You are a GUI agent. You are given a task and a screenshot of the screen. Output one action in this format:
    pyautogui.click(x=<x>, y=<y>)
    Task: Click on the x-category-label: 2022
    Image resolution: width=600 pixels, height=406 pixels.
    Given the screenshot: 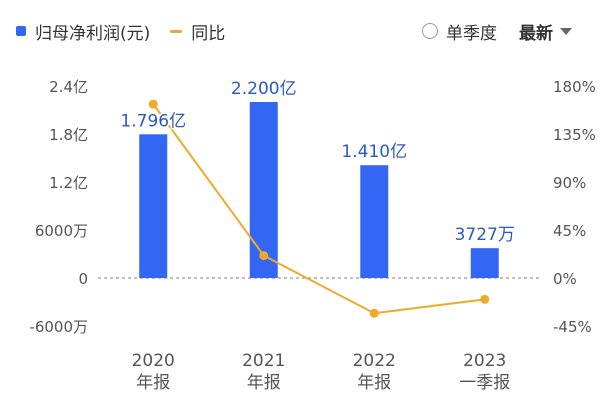 What is the action you would take?
    pyautogui.click(x=374, y=361)
    